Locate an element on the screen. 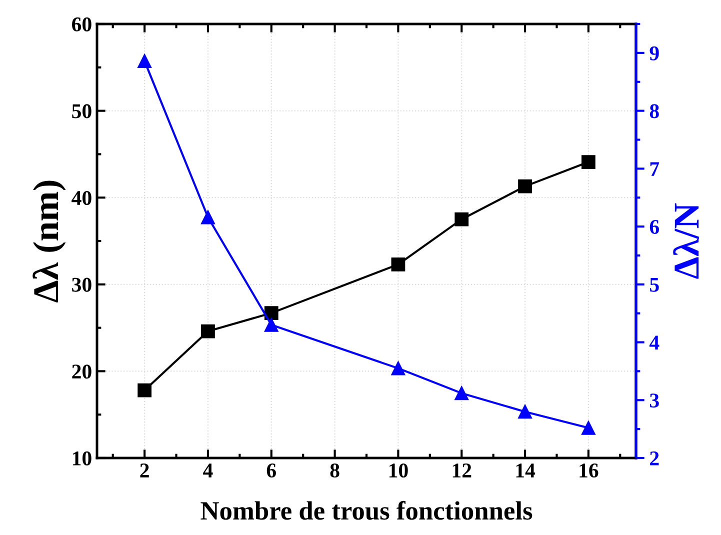 The width and height of the screenshot is (721, 535). y2-tick-label: 3 is located at coordinates (654, 401).